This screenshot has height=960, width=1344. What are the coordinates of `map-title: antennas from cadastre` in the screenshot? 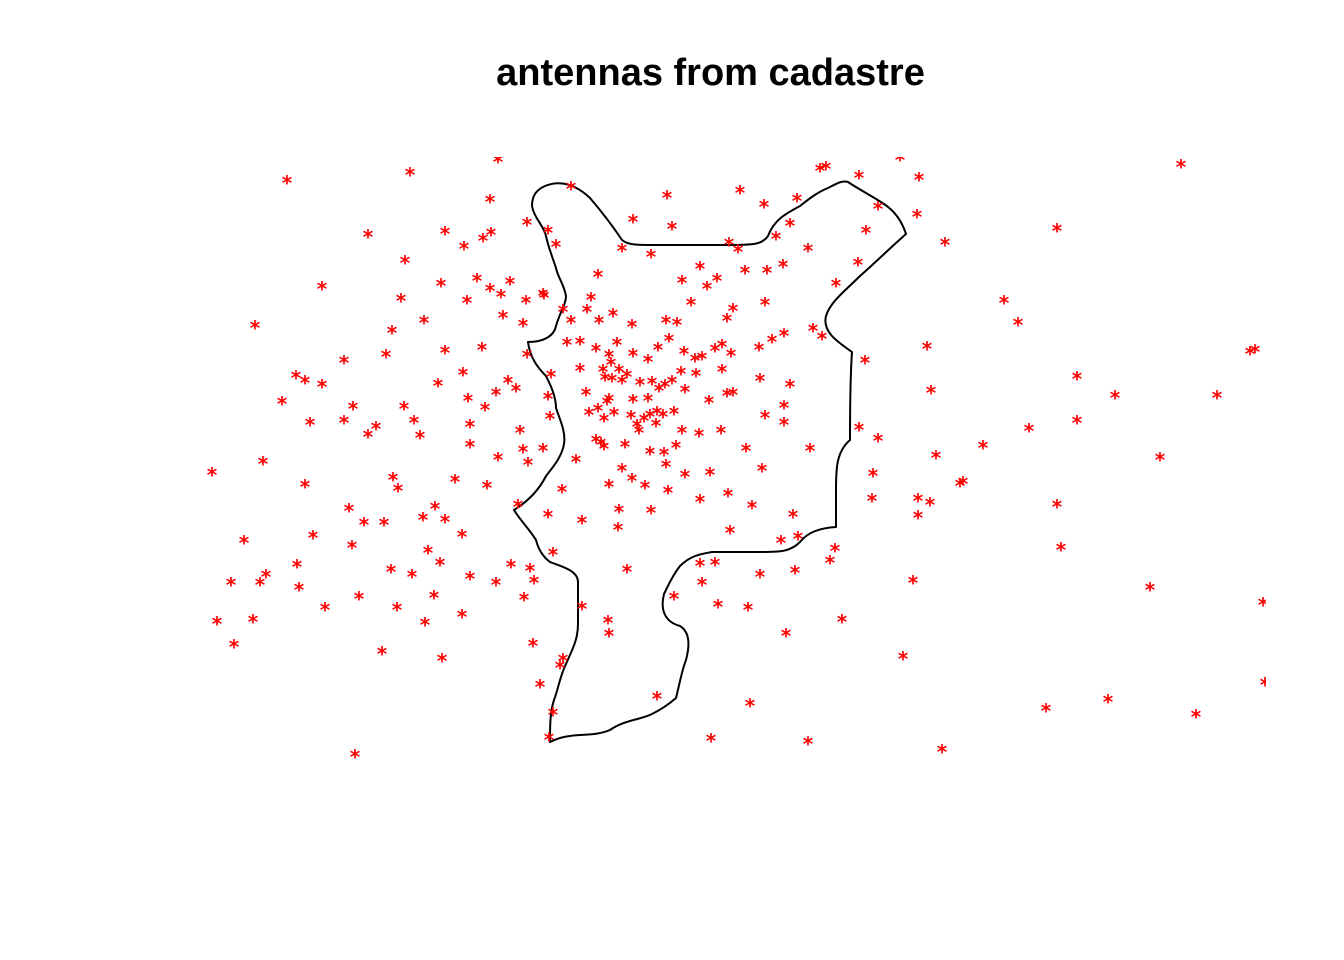 It's located at (710, 73).